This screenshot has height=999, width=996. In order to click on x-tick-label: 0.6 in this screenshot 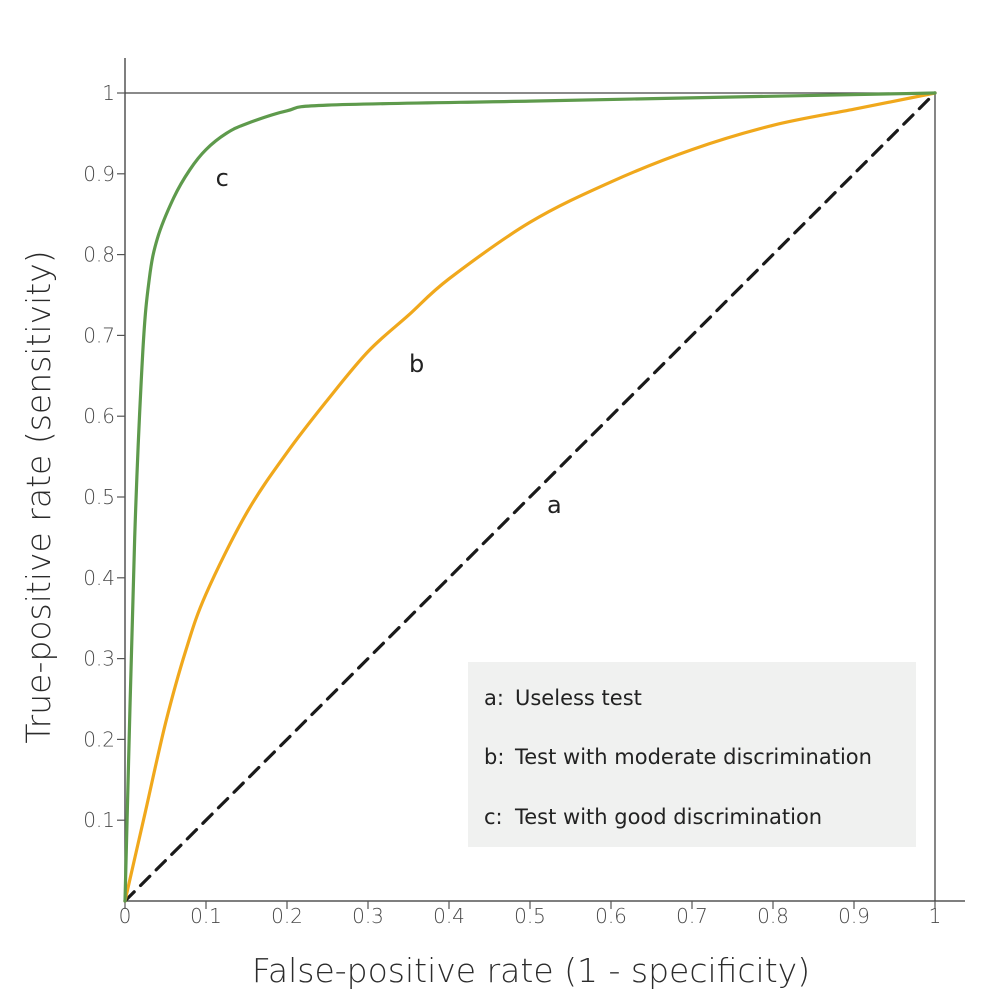, I will do `click(611, 916)`.